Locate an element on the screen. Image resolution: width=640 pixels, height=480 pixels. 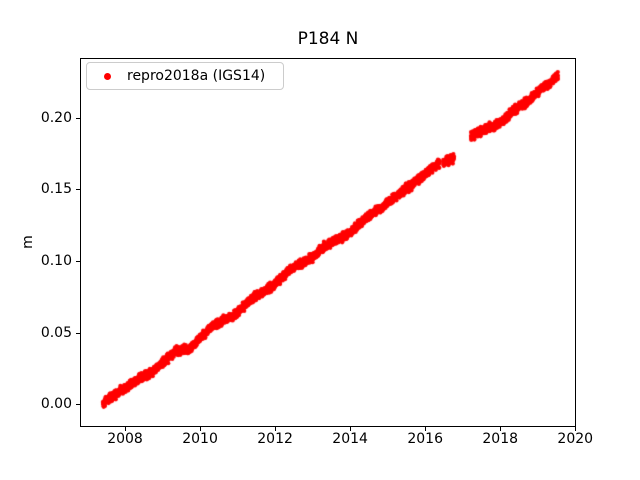
x-tick-label: 2010 is located at coordinates (200, 439).